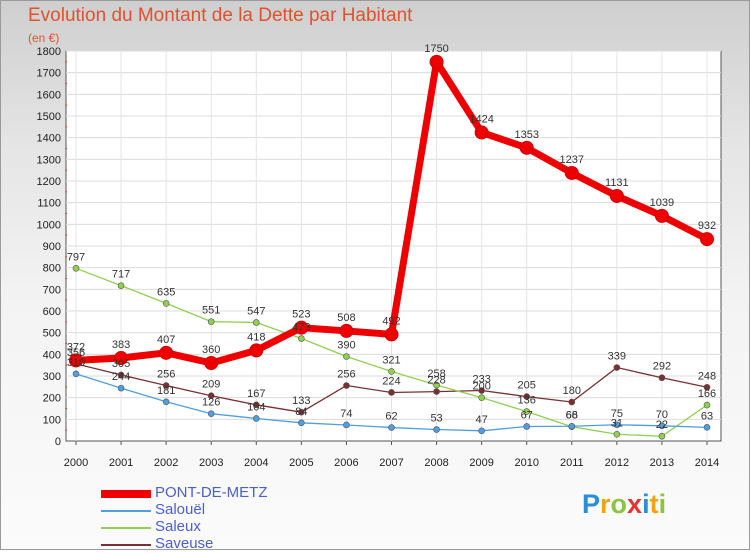  What do you see at coordinates (481, 463) in the screenshot?
I see `x-tick-label: 2009` at bounding box center [481, 463].